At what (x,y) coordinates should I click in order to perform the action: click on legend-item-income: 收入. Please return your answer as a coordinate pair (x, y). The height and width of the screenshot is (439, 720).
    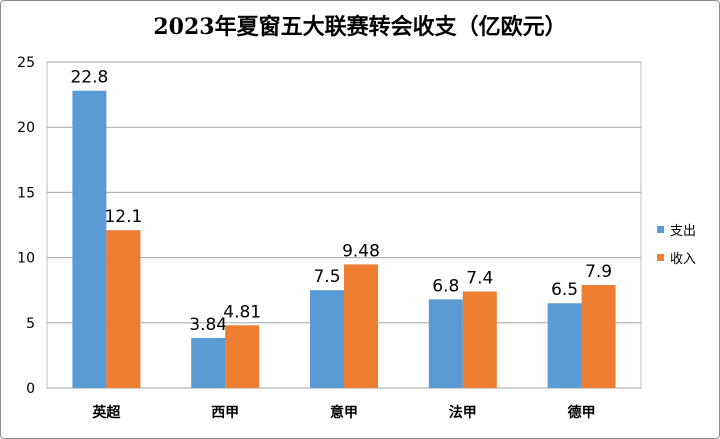
    Looking at the image, I should click on (687, 257).